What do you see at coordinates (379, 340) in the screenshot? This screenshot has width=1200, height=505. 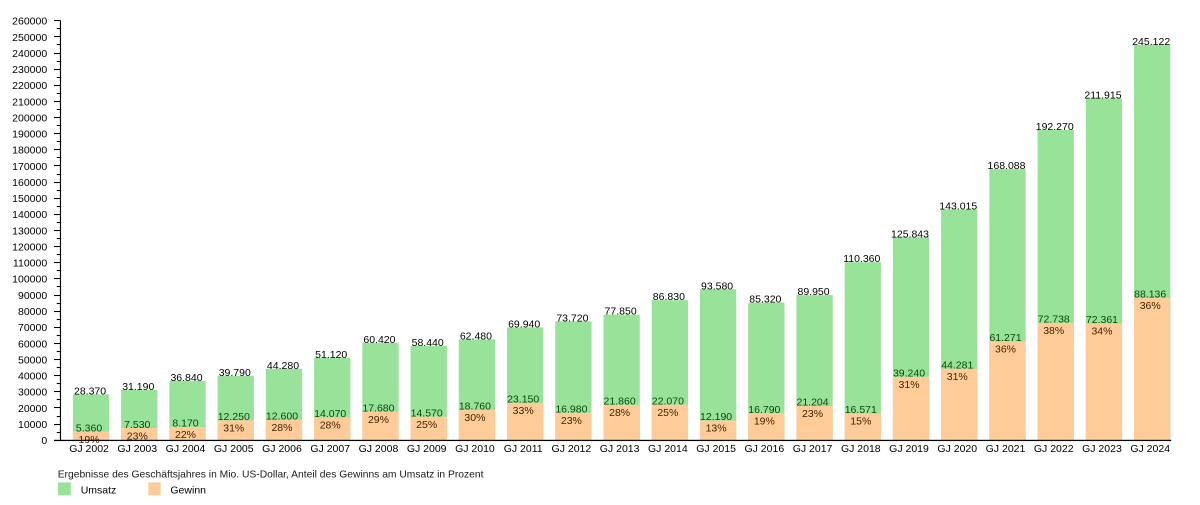 I see `svg-text: 60.420` at bounding box center [379, 340].